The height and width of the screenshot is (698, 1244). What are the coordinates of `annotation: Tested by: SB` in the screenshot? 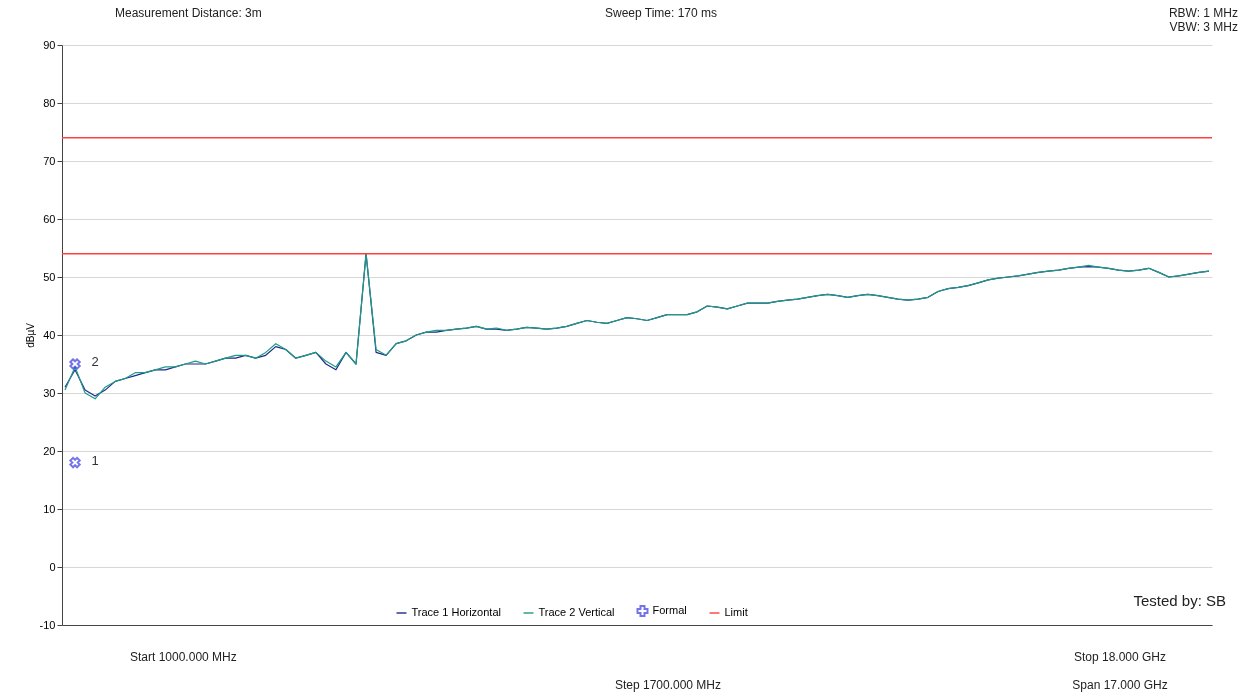 It's located at (1179, 600).